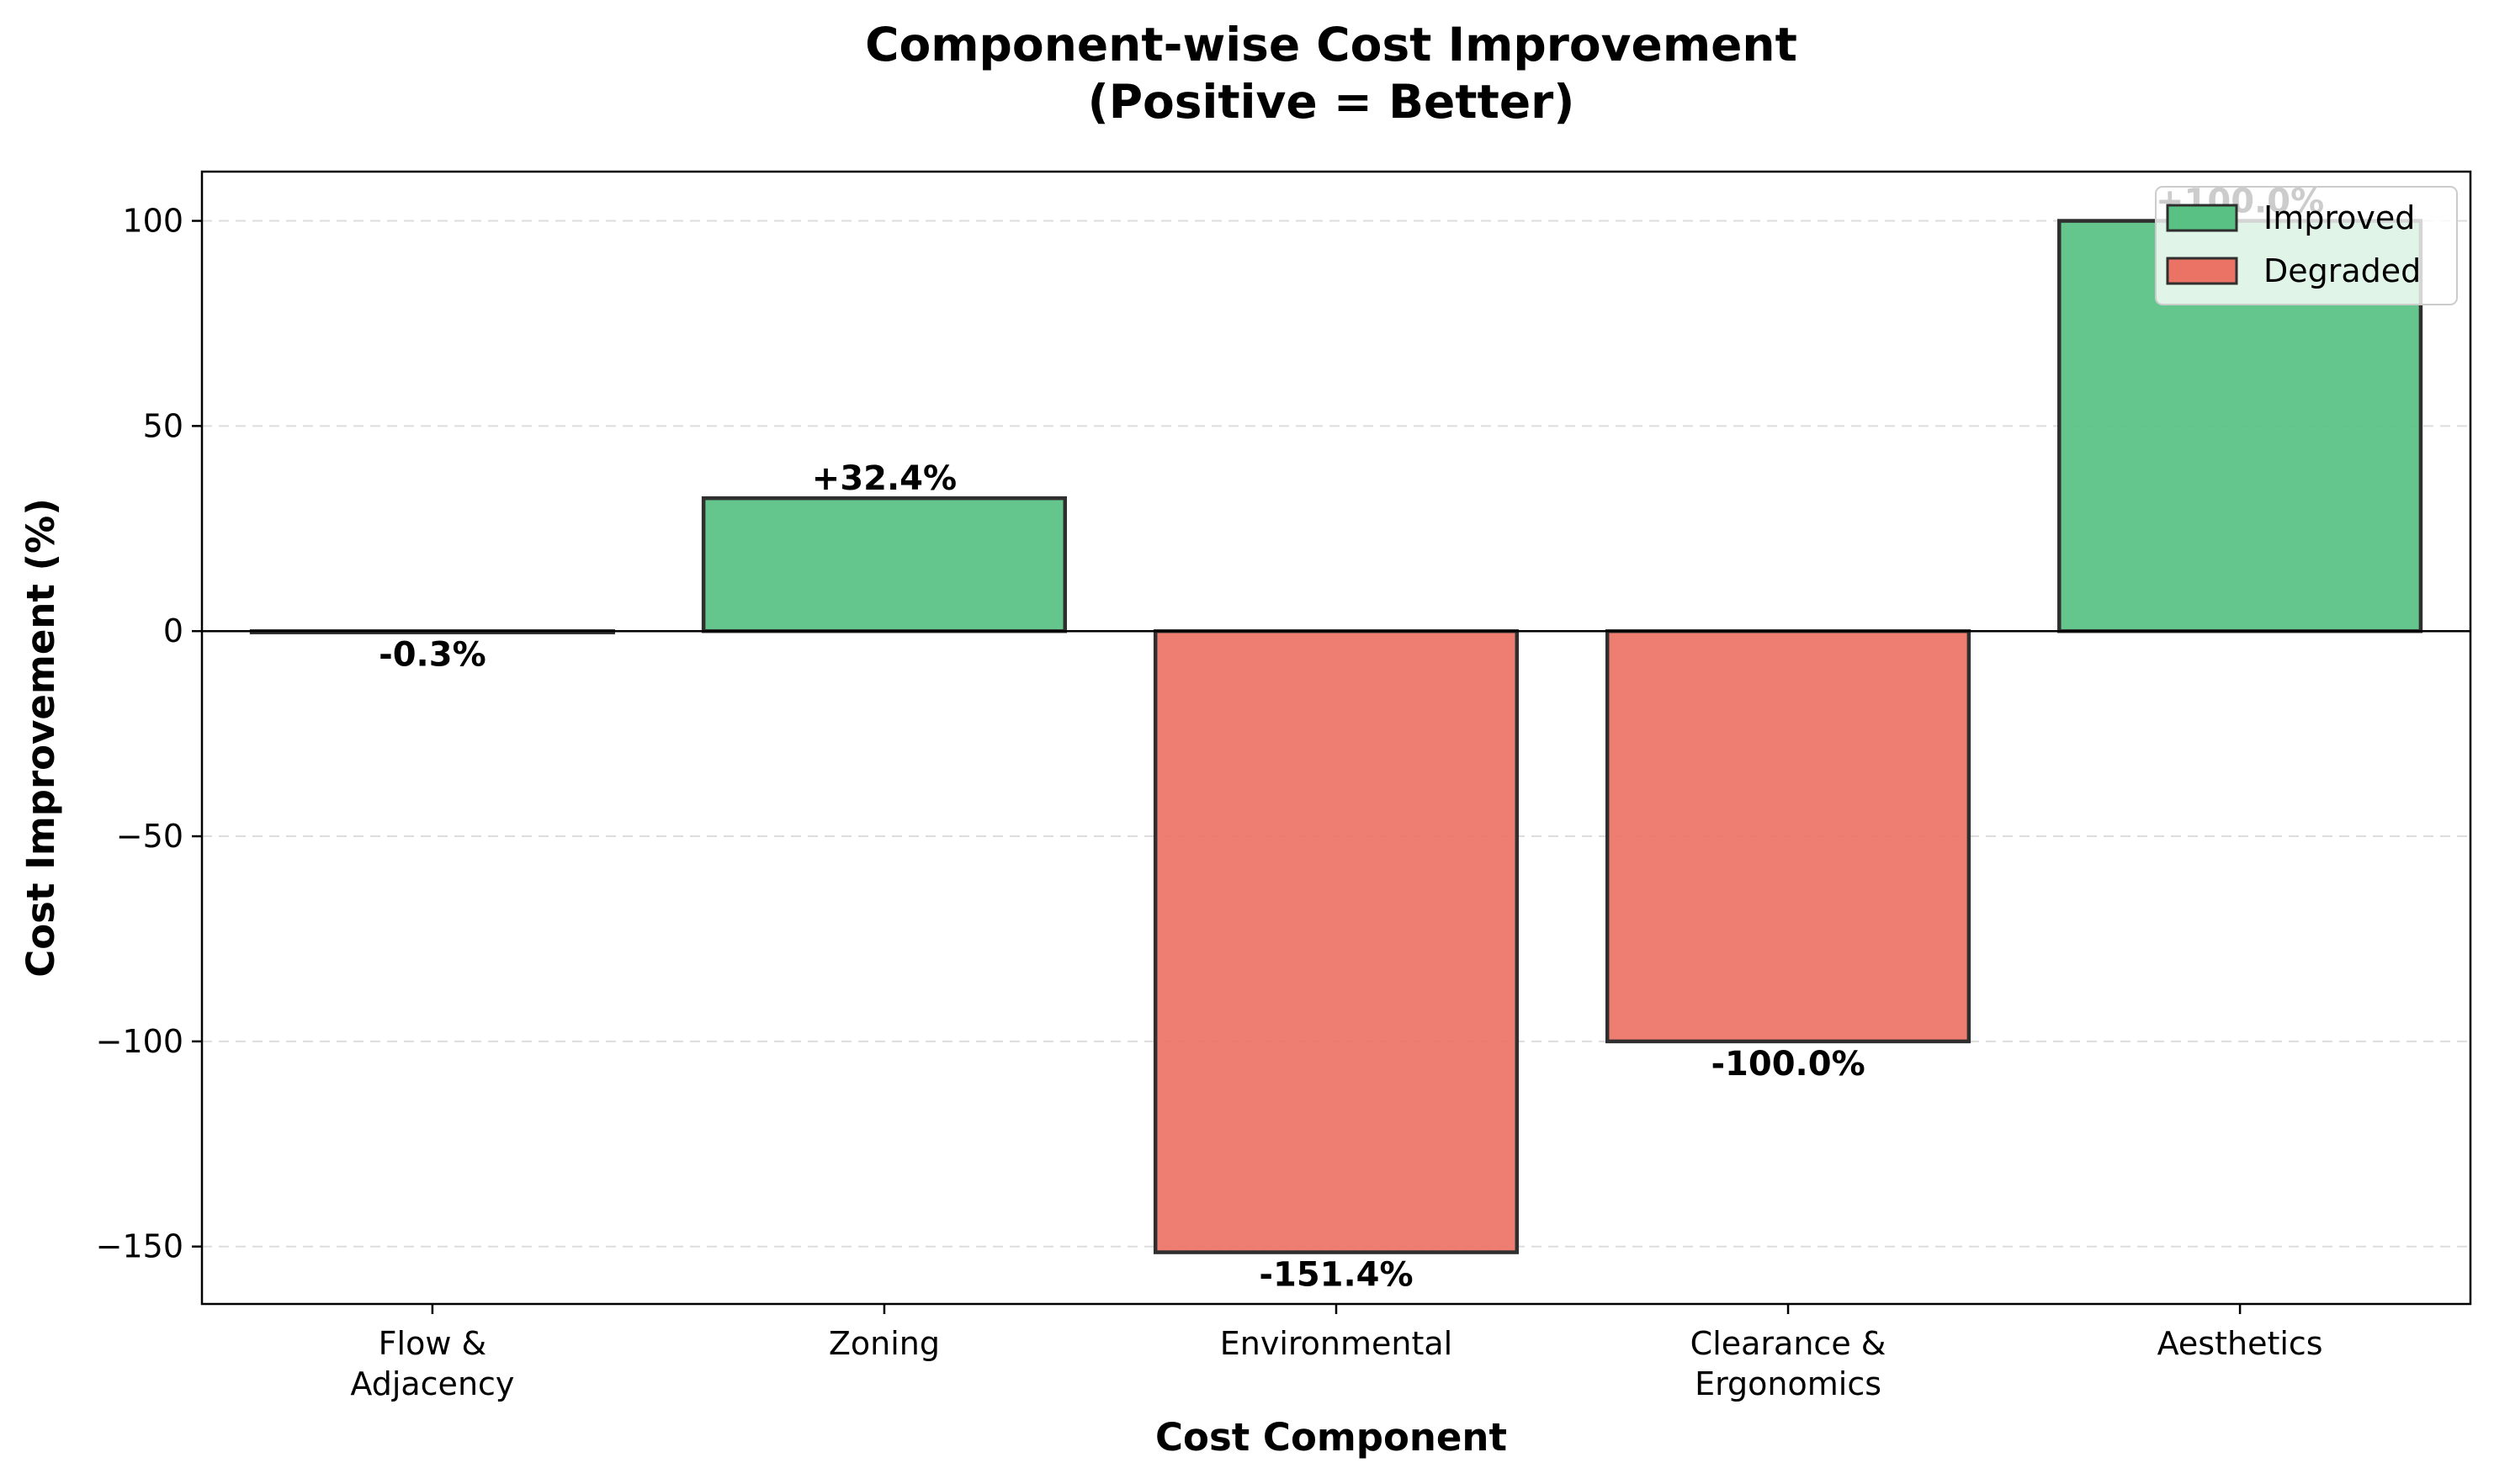 Image resolution: width=2494 pixels, height=1484 pixels. What do you see at coordinates (173, 630) in the screenshot?
I see `y-tick-label: 0` at bounding box center [173, 630].